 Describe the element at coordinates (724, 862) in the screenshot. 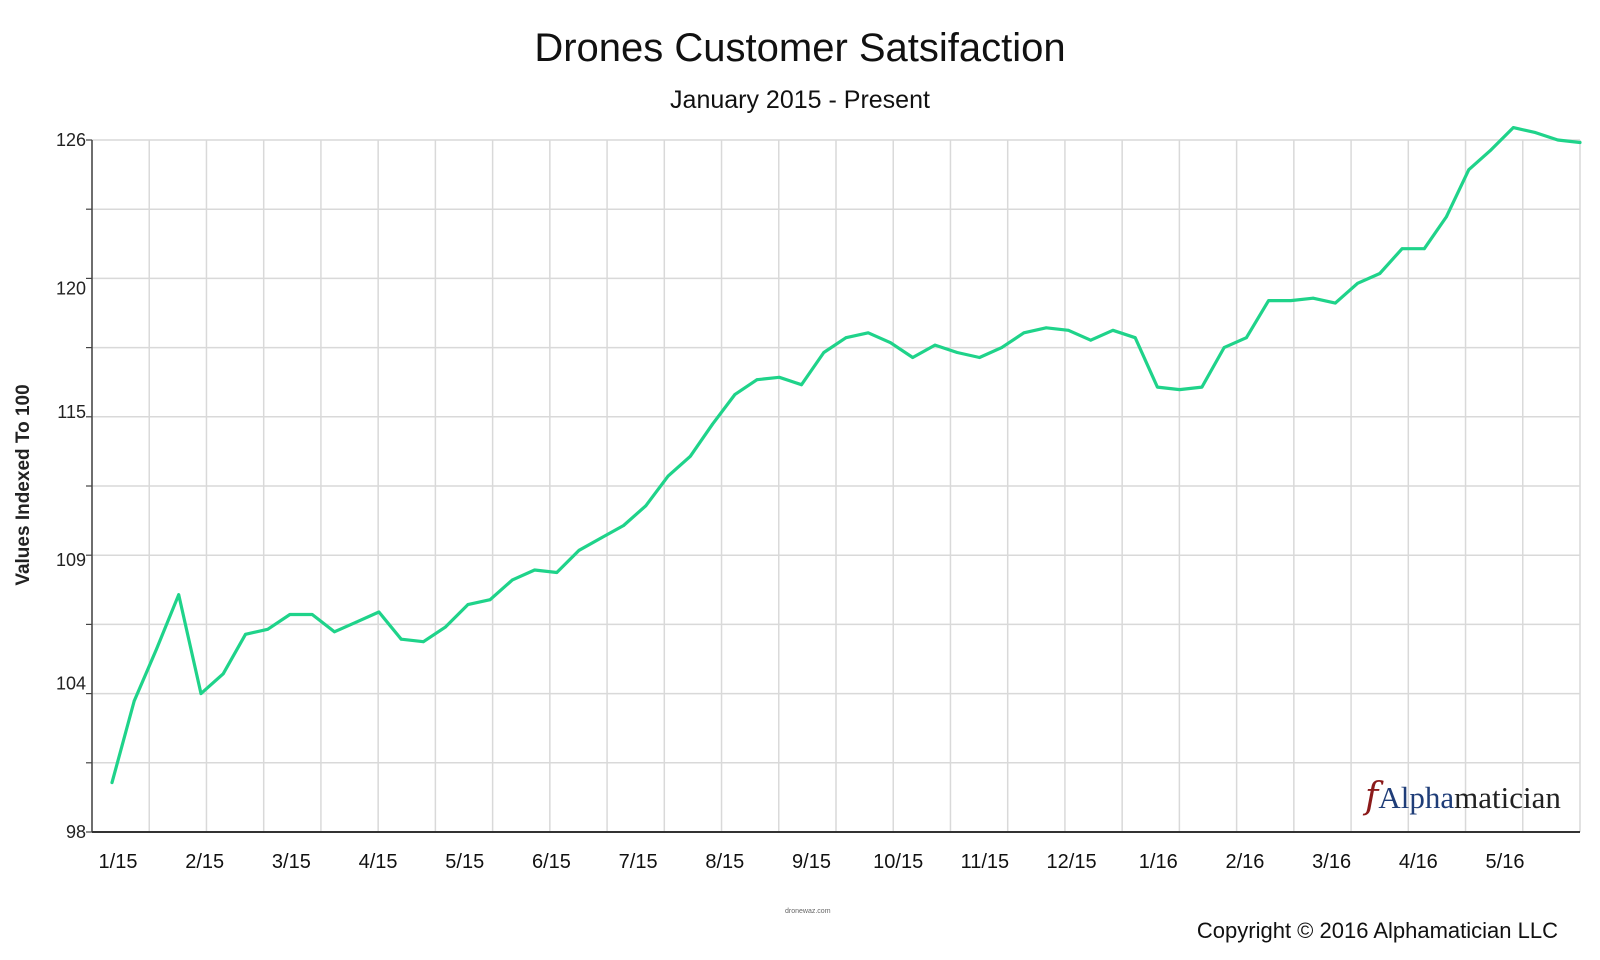

I see `x-tick-label: 8/15` at that location.